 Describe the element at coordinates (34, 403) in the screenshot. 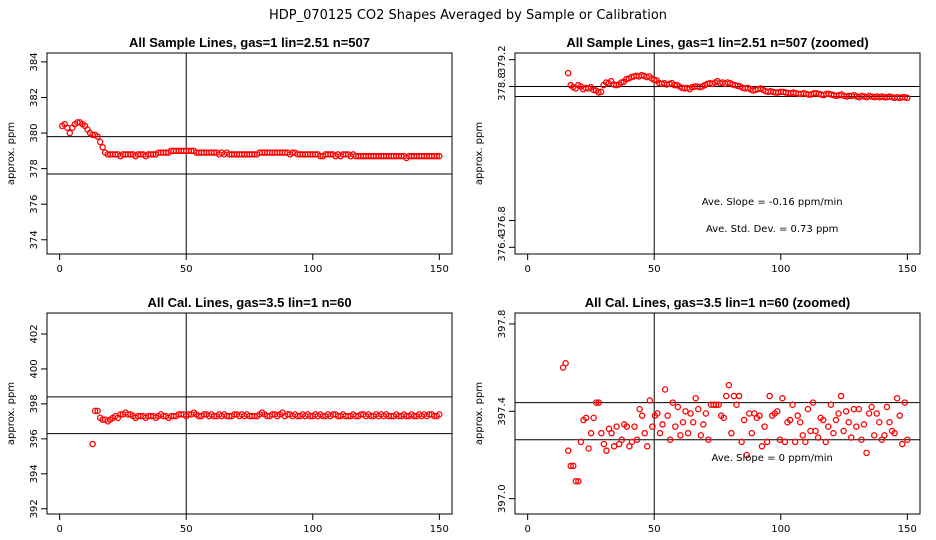

I see `y-tick-label: 398` at that location.